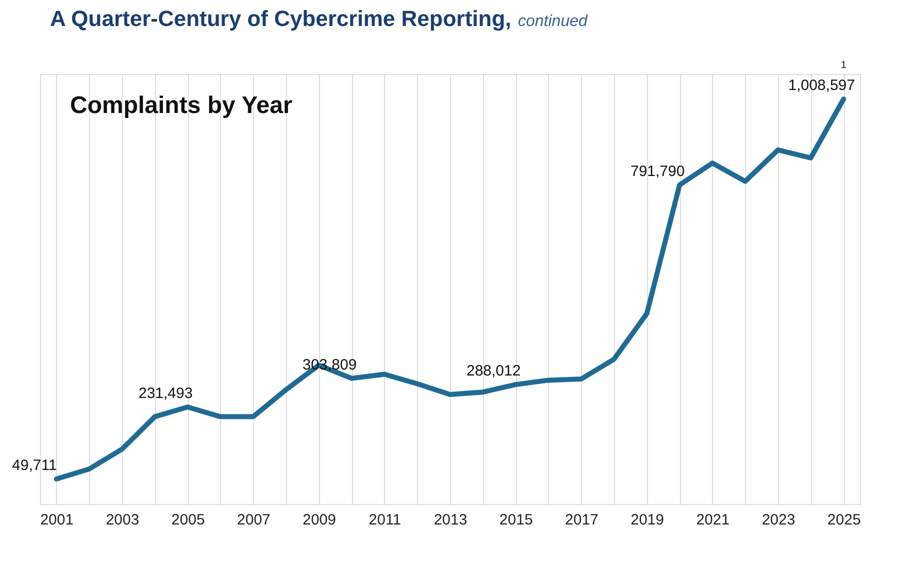 This screenshot has width=910, height=574. What do you see at coordinates (181, 105) in the screenshot?
I see `annotation: Complaints by Year` at bounding box center [181, 105].